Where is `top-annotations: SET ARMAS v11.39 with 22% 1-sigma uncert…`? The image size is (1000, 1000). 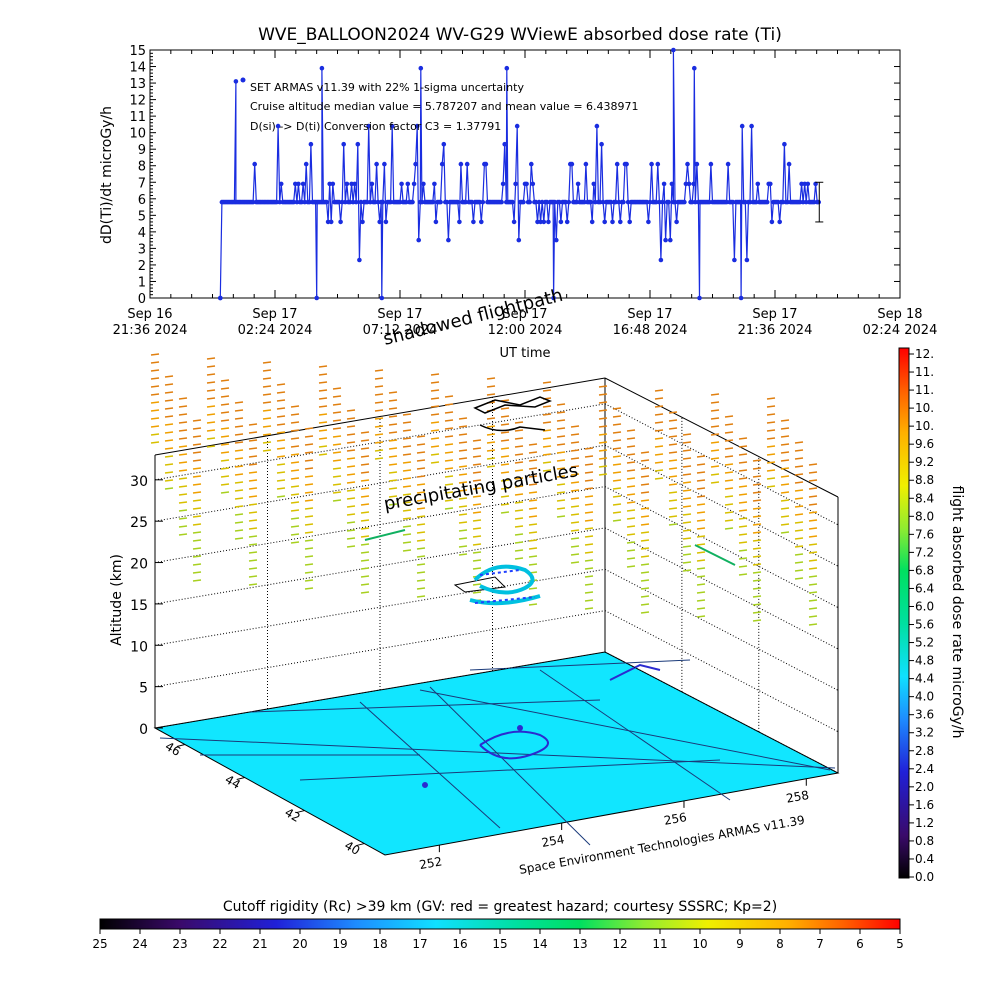 top-annotations: SET ARMAS v11.39 with 22% 1-sigma uncert… is located at coordinates (439, 105).